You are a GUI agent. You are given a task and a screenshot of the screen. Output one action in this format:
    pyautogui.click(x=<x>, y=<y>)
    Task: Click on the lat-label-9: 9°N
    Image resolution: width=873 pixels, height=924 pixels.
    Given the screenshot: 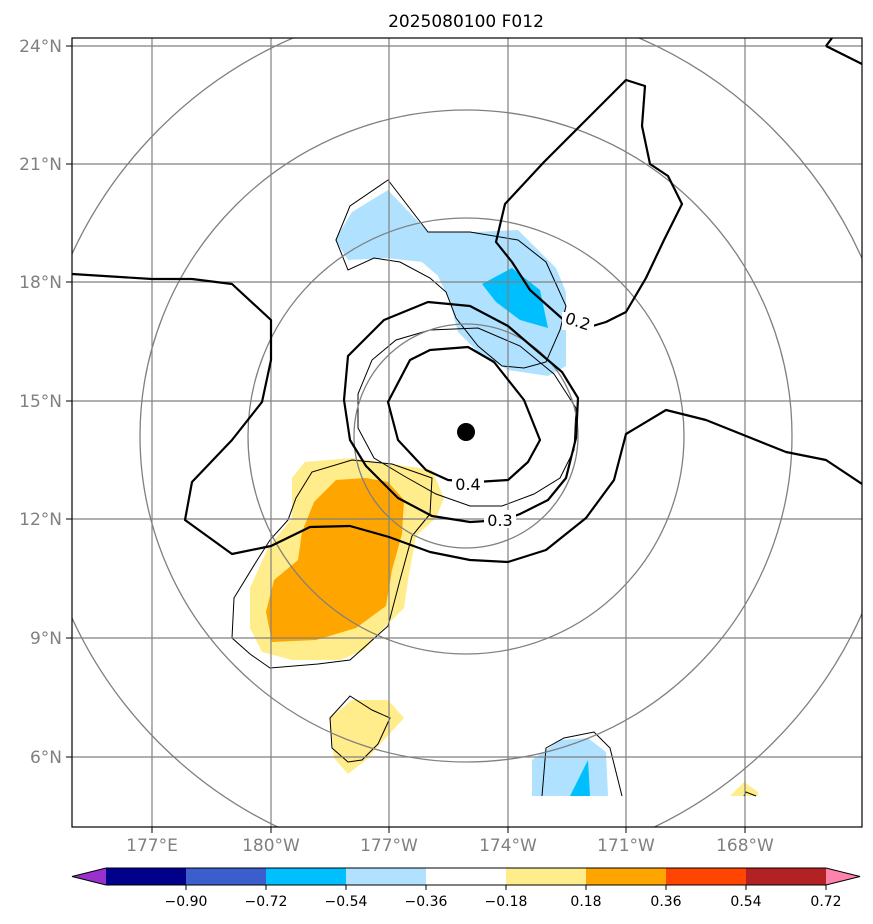 What is the action you would take?
    pyautogui.click(x=46, y=639)
    